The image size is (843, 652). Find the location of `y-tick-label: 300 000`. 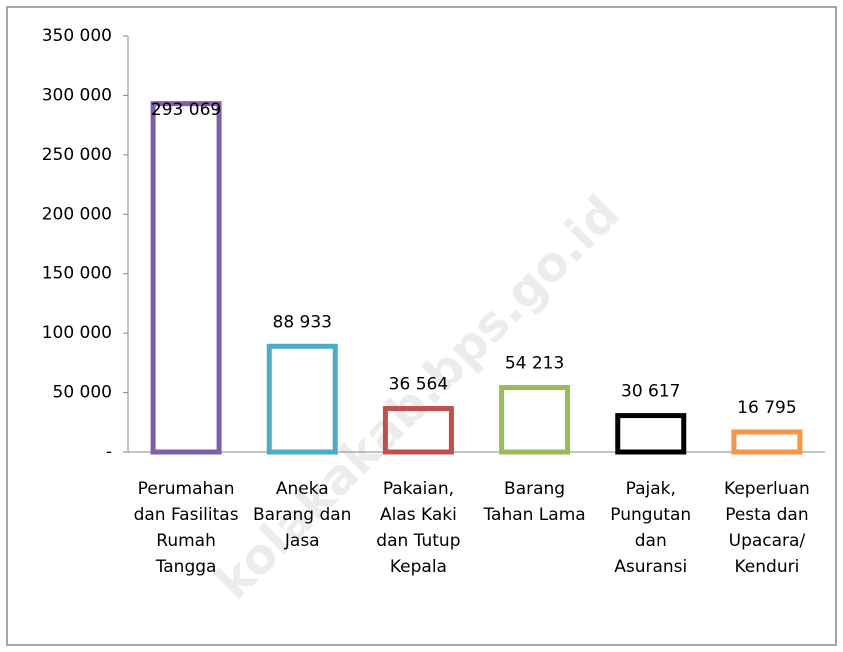

y-tick-label: 300 000 is located at coordinates (77, 95).